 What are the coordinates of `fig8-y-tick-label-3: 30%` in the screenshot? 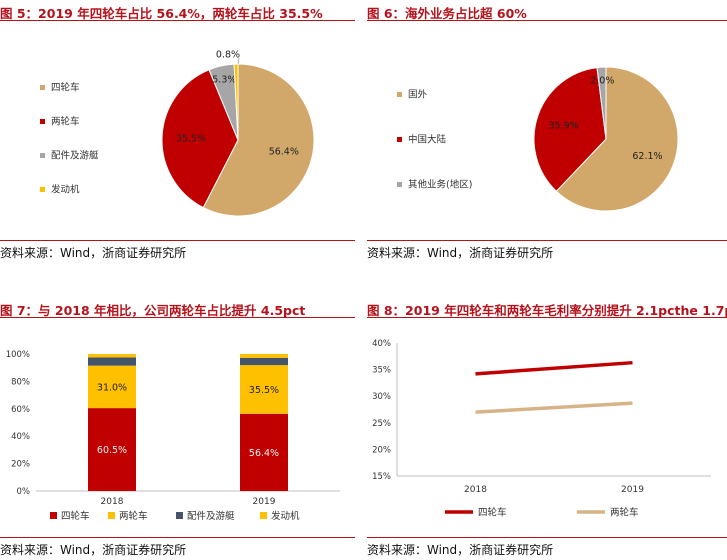 It's located at (381, 397).